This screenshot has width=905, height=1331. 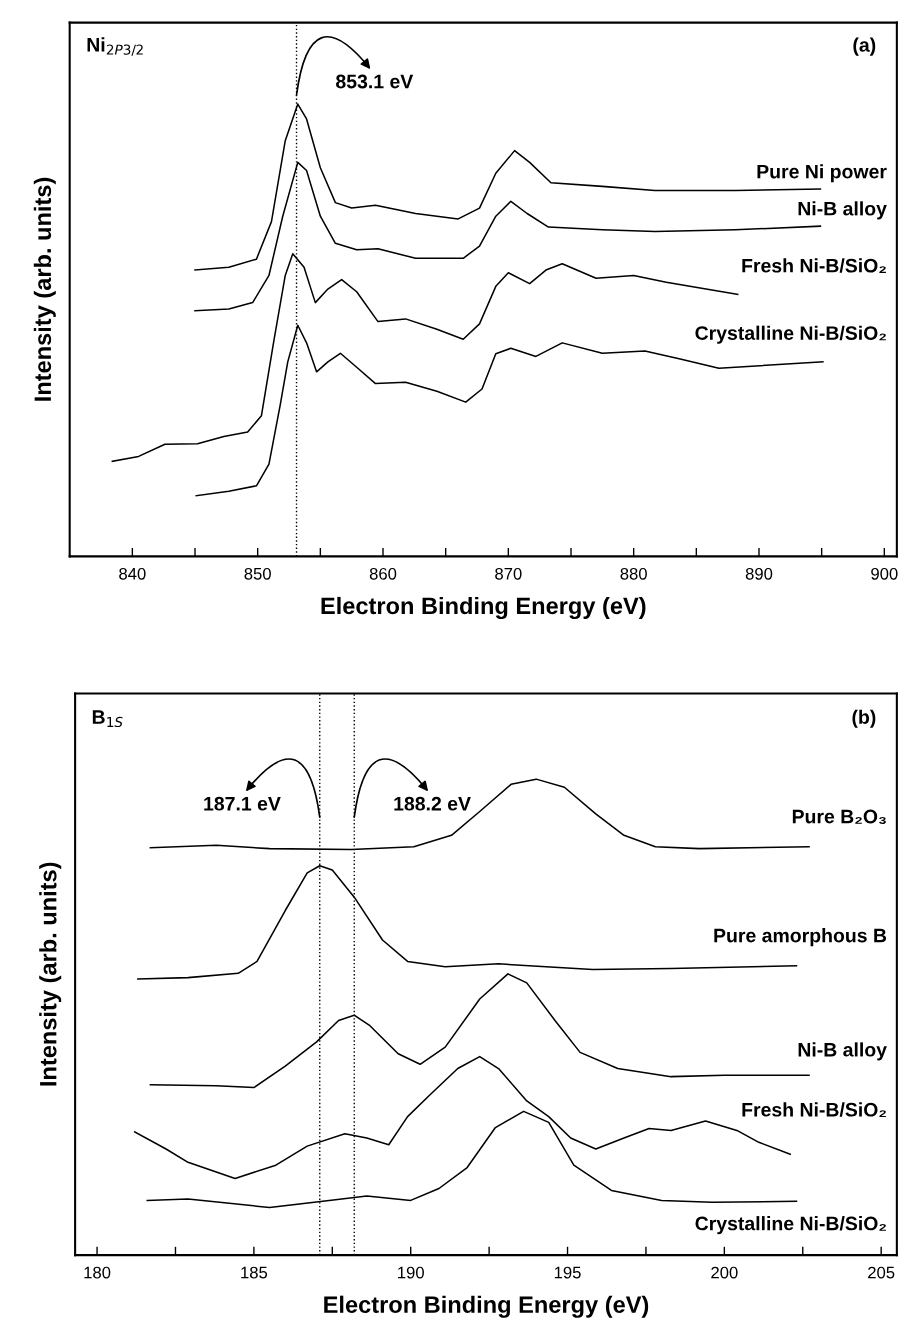 What do you see at coordinates (97, 1272) in the screenshot?
I see `x-tick-label: 180` at bounding box center [97, 1272].